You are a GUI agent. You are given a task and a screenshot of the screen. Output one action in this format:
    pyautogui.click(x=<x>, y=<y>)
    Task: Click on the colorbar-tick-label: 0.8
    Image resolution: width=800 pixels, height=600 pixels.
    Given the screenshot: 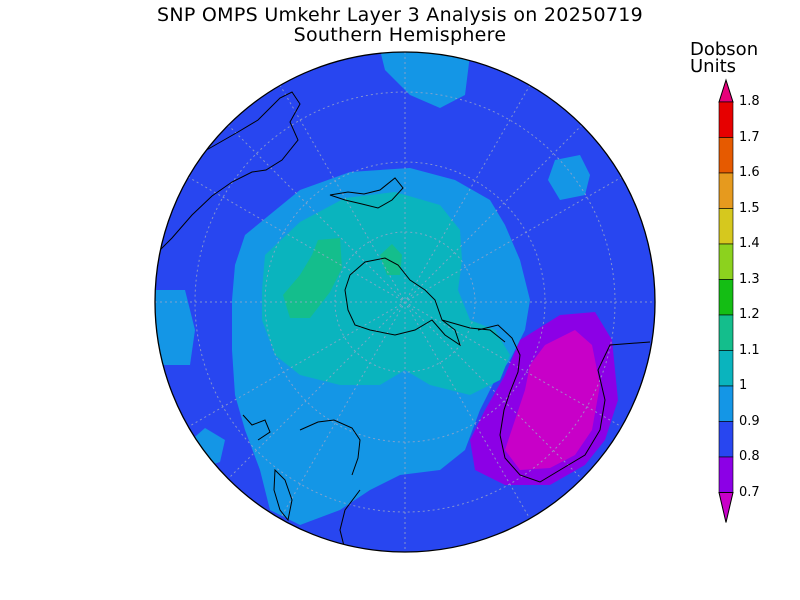 What is the action you would take?
    pyautogui.click(x=749, y=456)
    